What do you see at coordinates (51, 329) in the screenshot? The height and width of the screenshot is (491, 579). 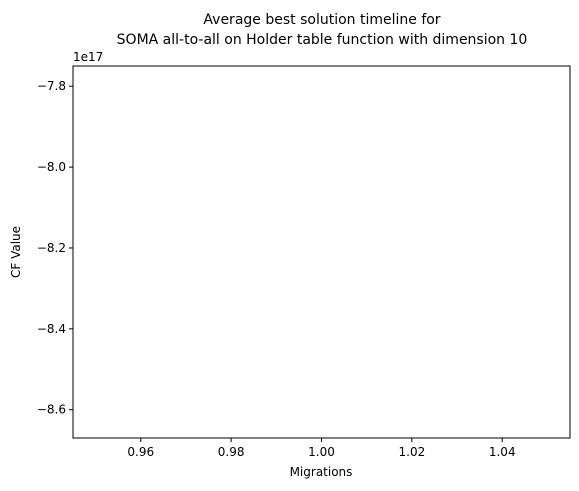 I see `y-tick-label: −8.4` at bounding box center [51, 329].